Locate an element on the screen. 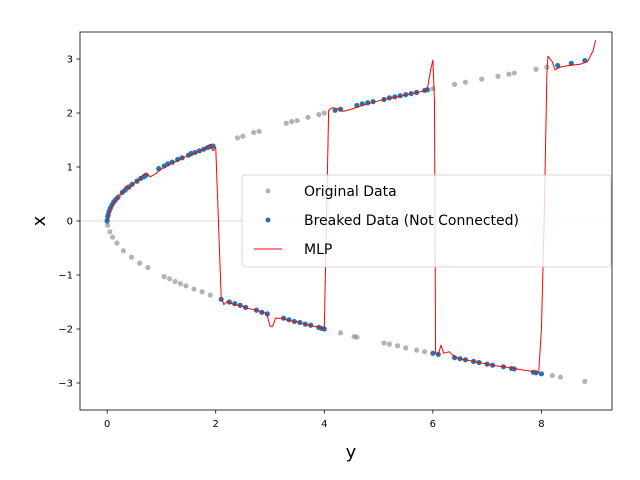 The height and width of the screenshot is (480, 640). legend-box is located at coordinates (426, 221).